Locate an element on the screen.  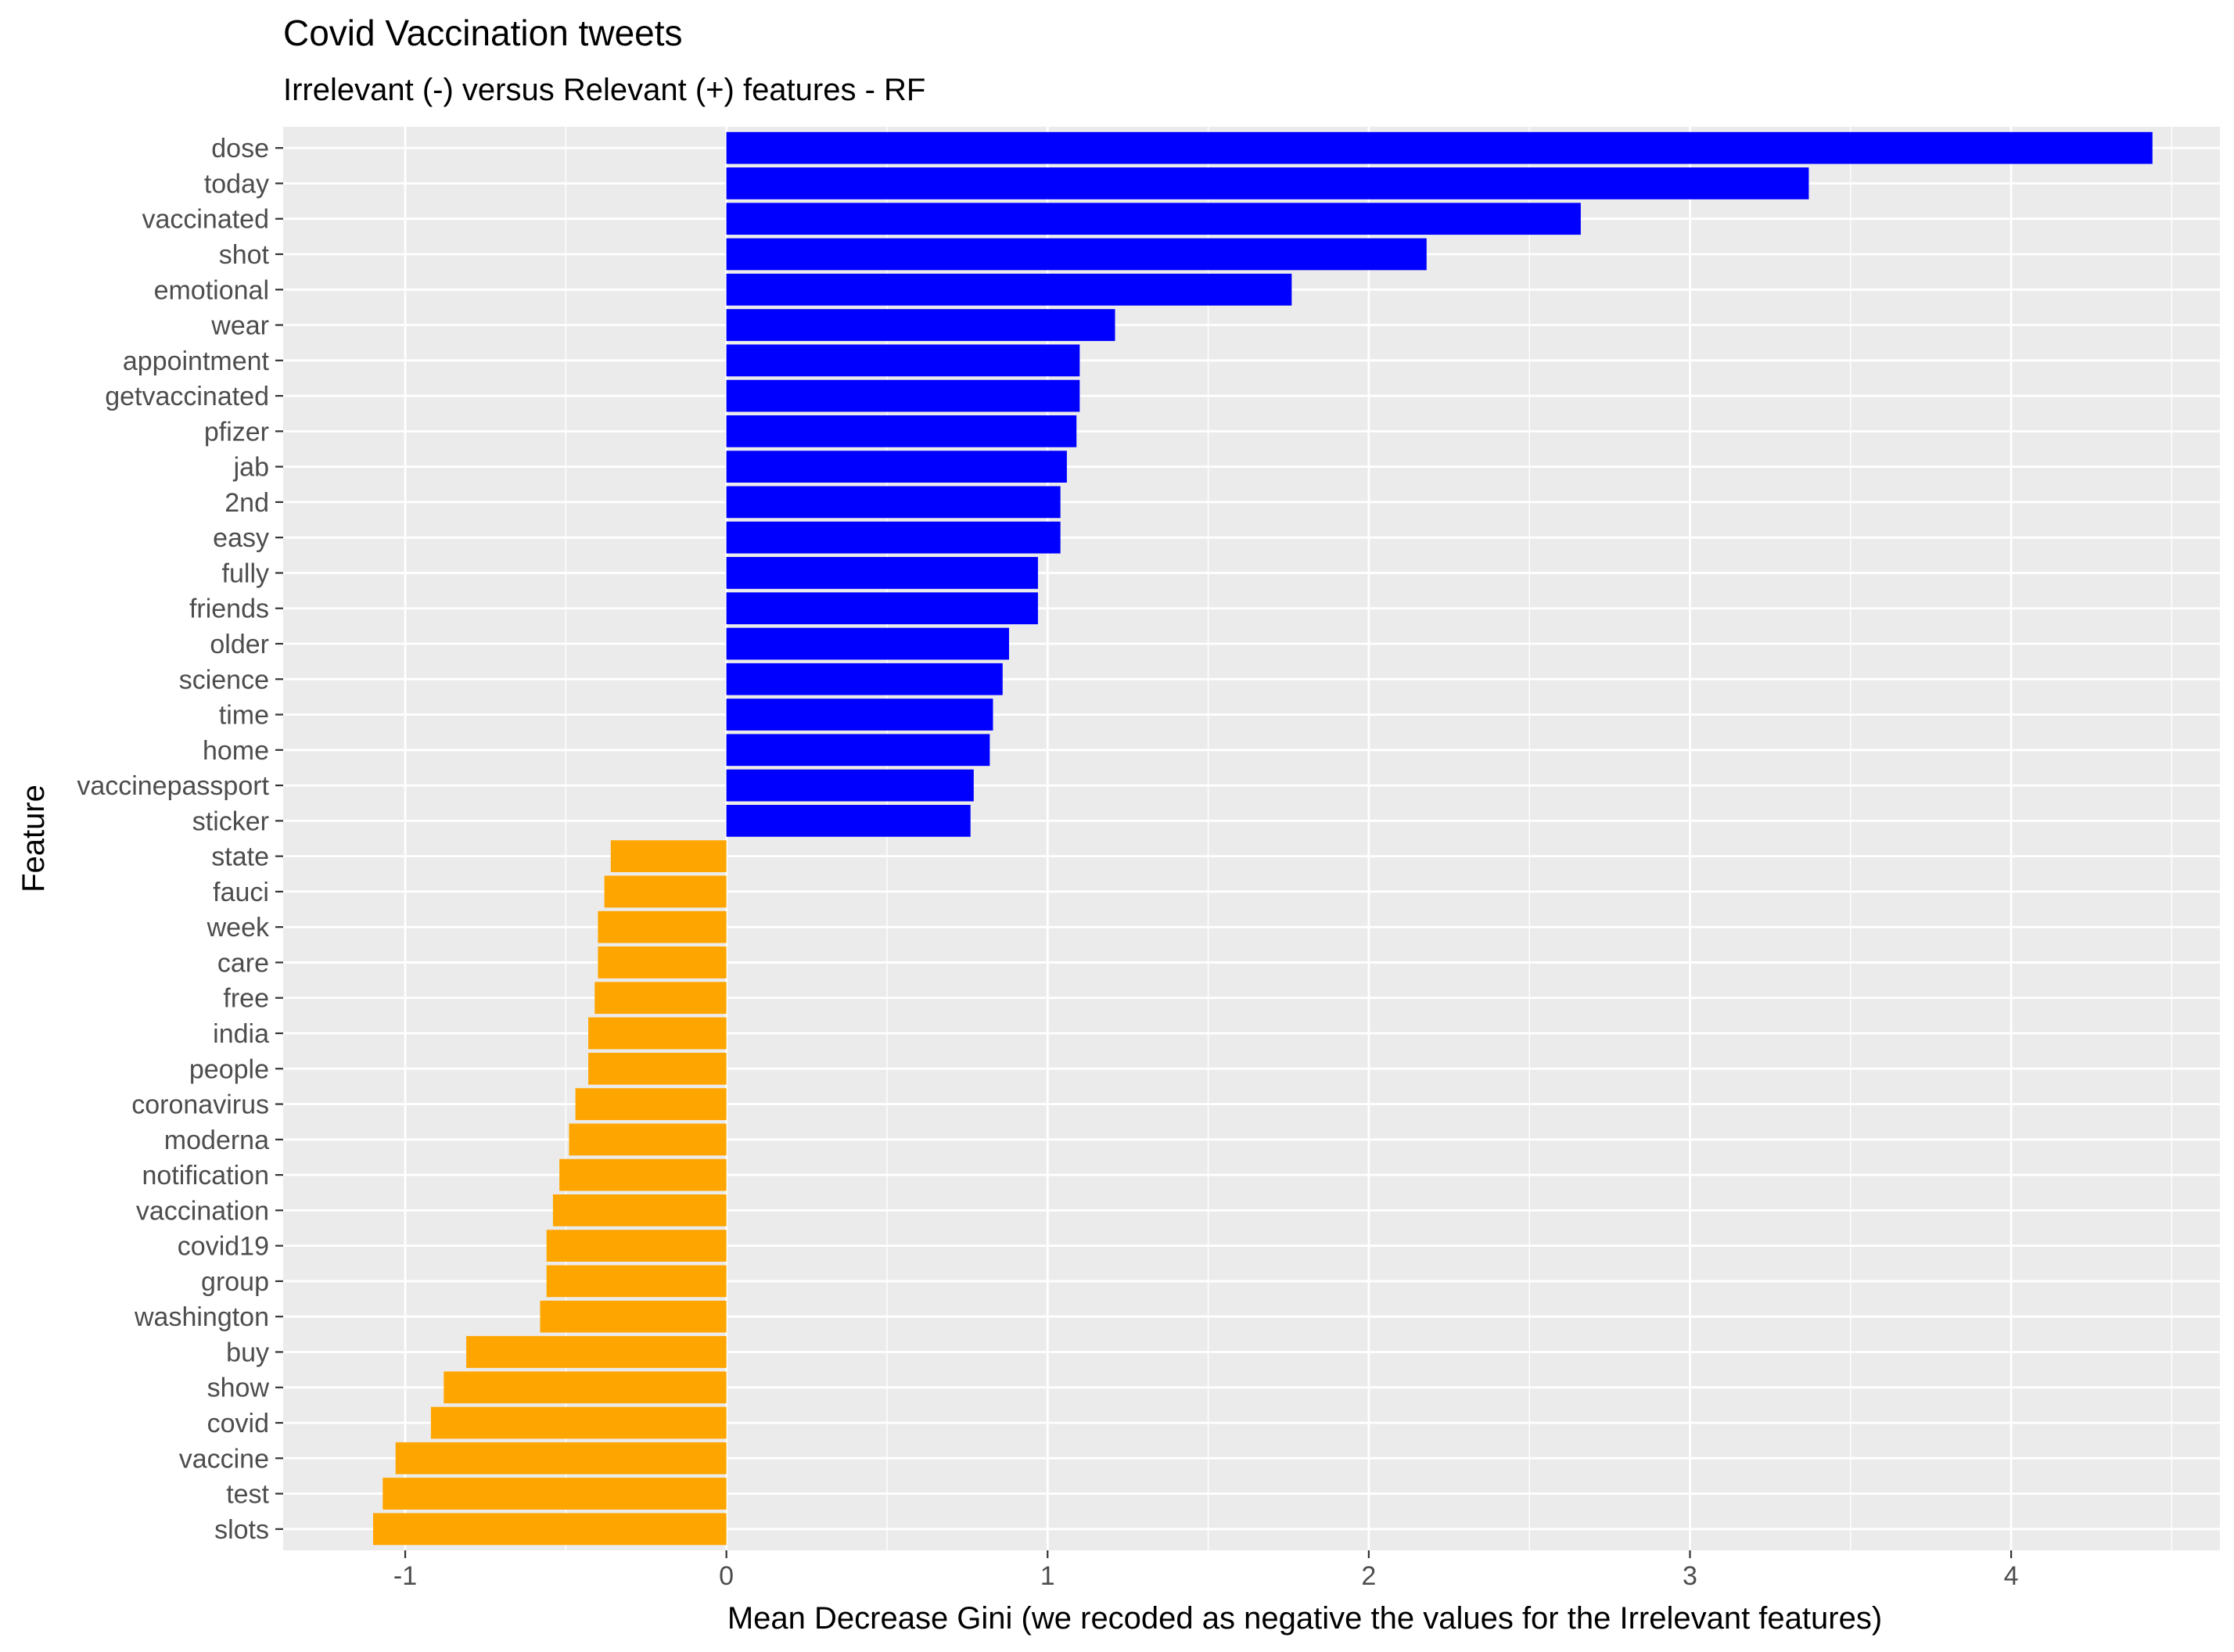
bar-free is located at coordinates (660, 999).